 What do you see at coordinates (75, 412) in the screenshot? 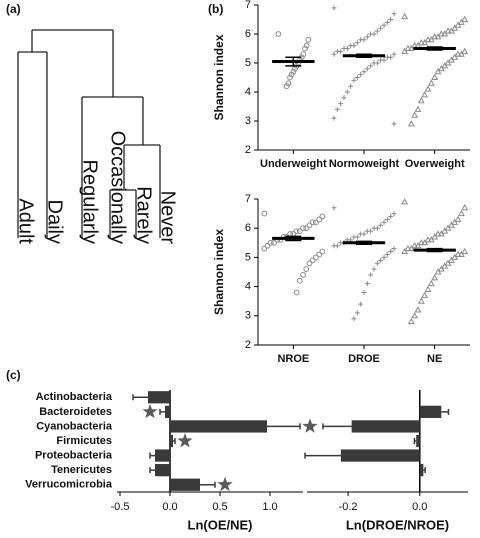
I see `category-label: Bacteroidetes` at bounding box center [75, 412].